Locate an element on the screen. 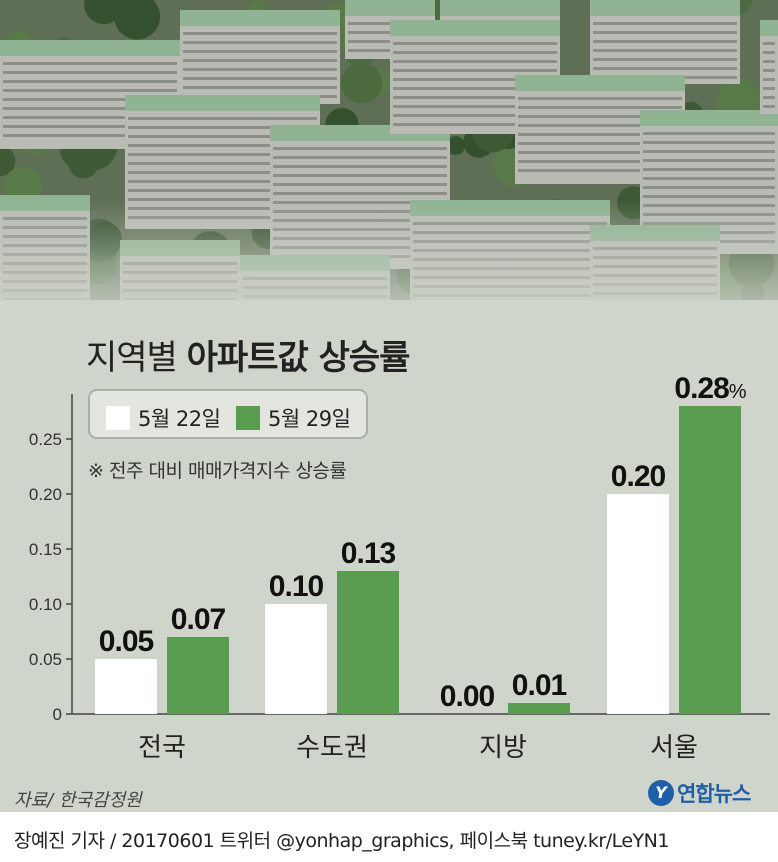  logo-text: 연합뉴스 is located at coordinates (714, 794).